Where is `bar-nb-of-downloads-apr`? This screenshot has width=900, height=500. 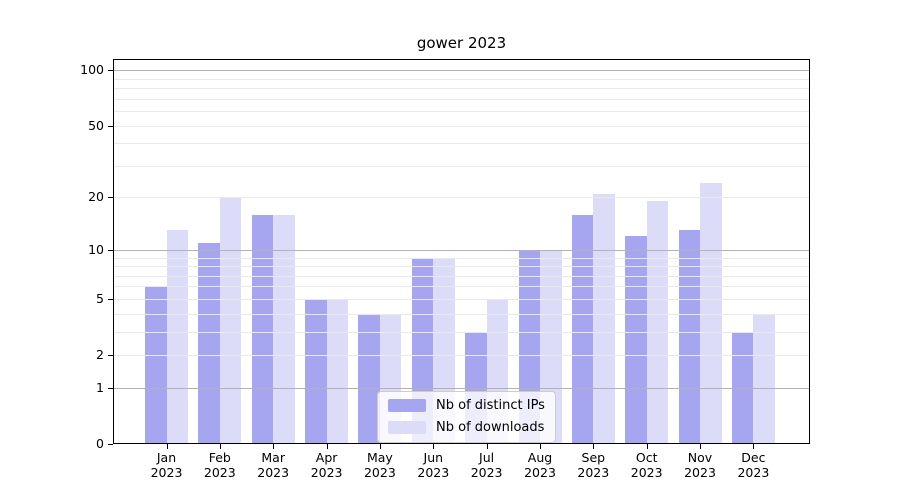 bar-nb-of-downloads-apr is located at coordinates (337, 371).